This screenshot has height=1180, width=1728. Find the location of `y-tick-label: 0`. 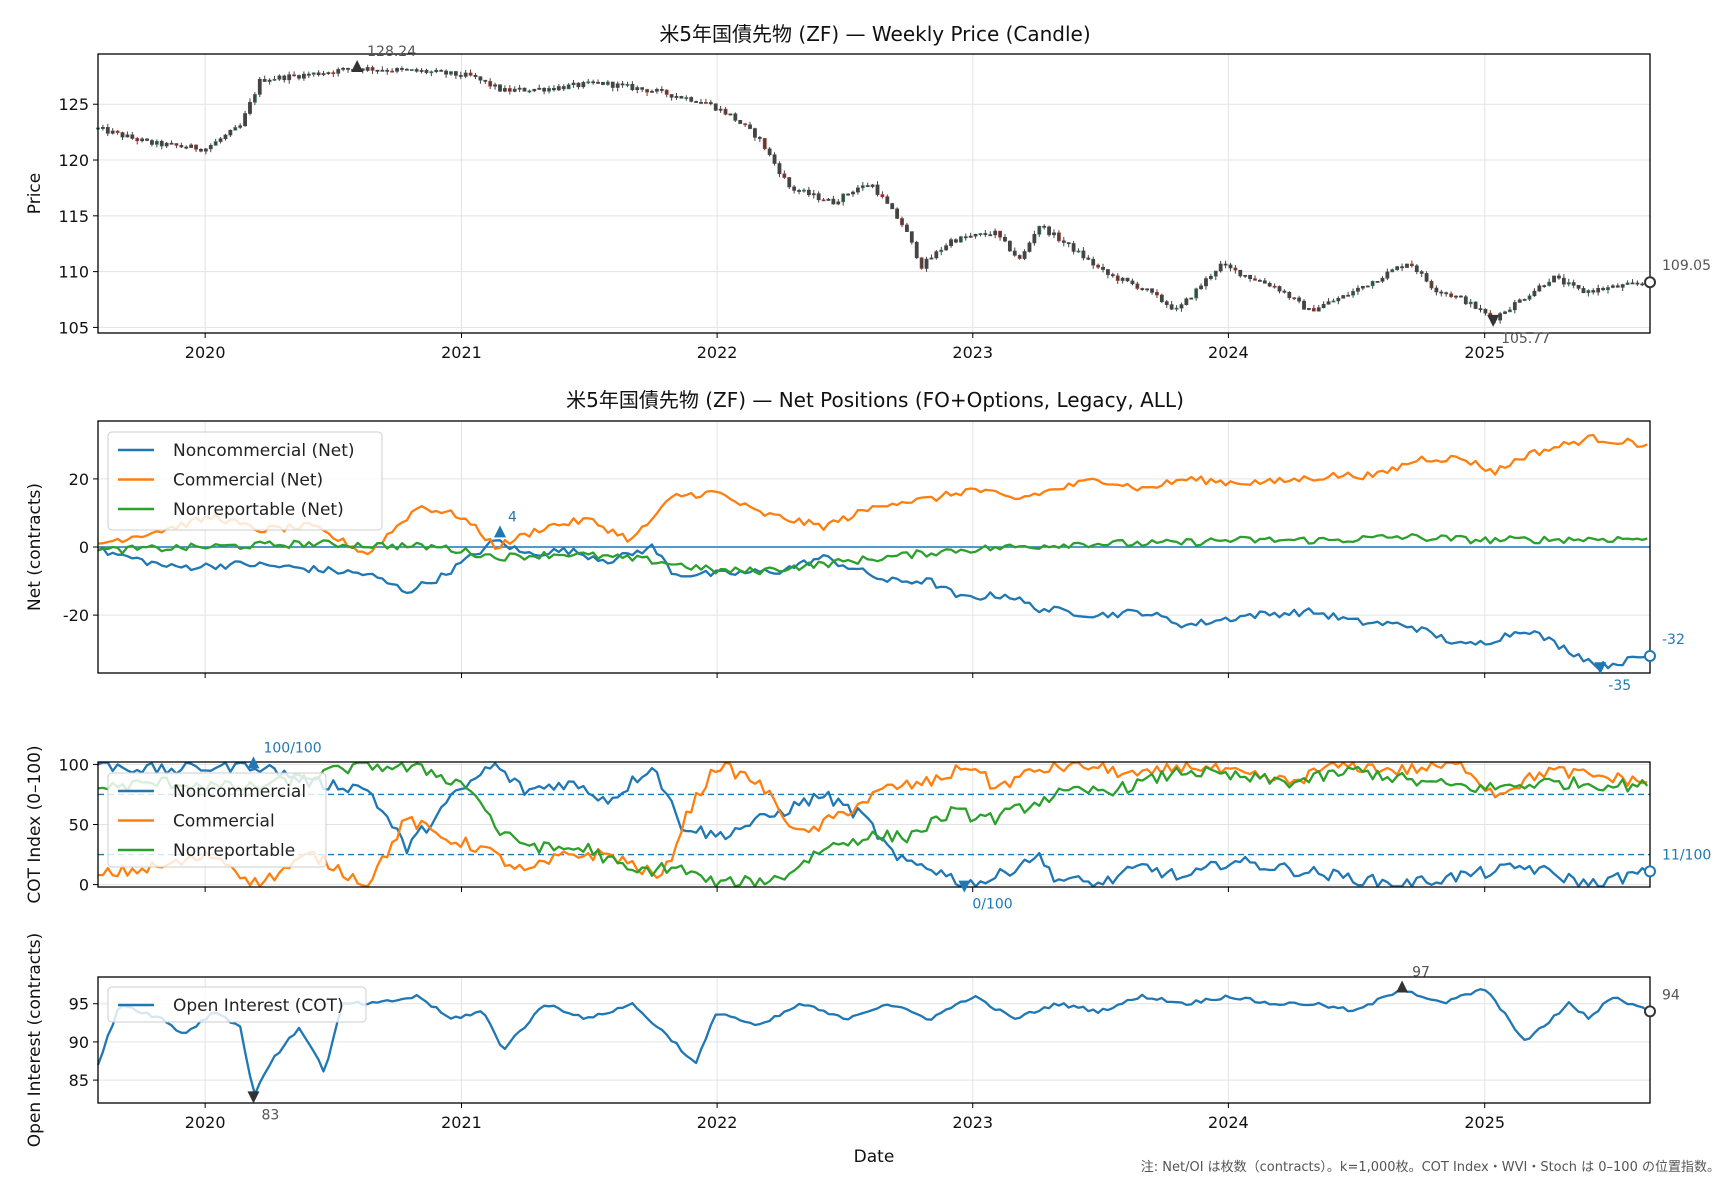

y-tick-label: 0 is located at coordinates (84, 885).